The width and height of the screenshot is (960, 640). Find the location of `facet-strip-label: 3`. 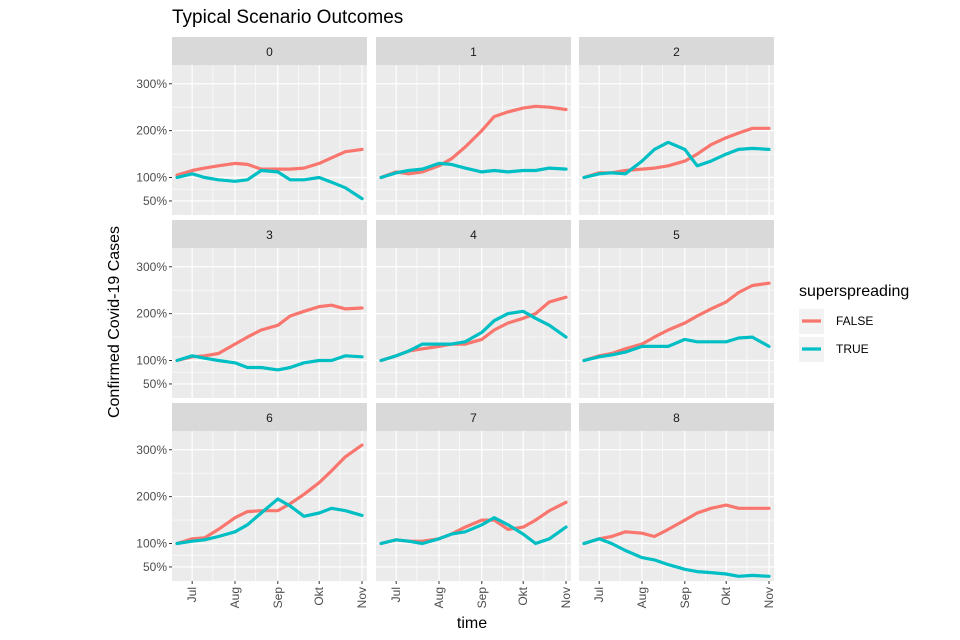

facet-strip-label: 3 is located at coordinates (269, 235).